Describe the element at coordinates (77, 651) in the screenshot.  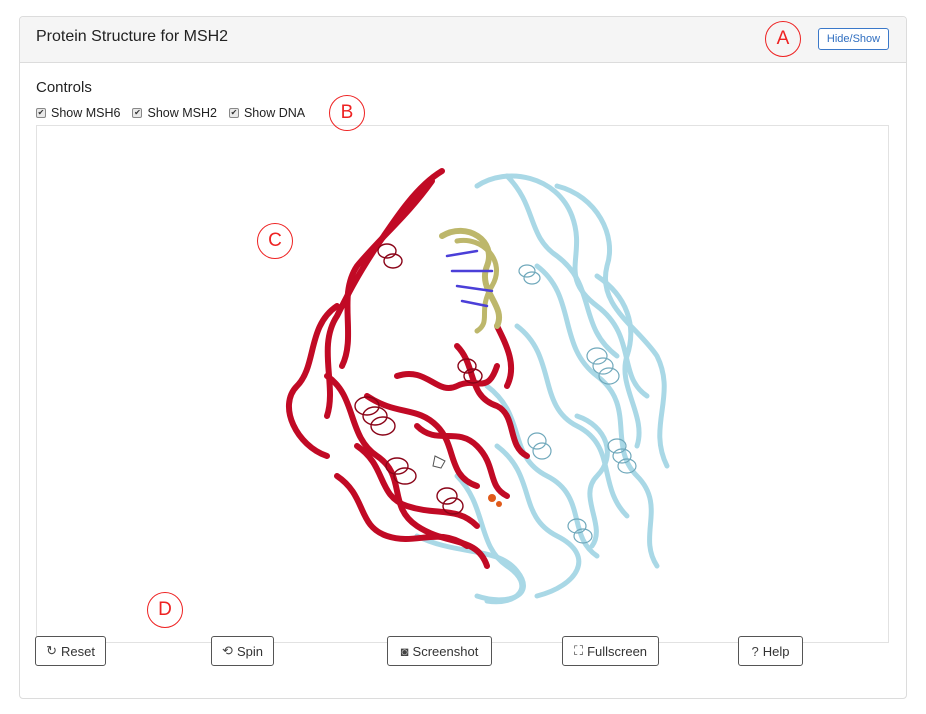
I see `reset-label: Reset` at that location.